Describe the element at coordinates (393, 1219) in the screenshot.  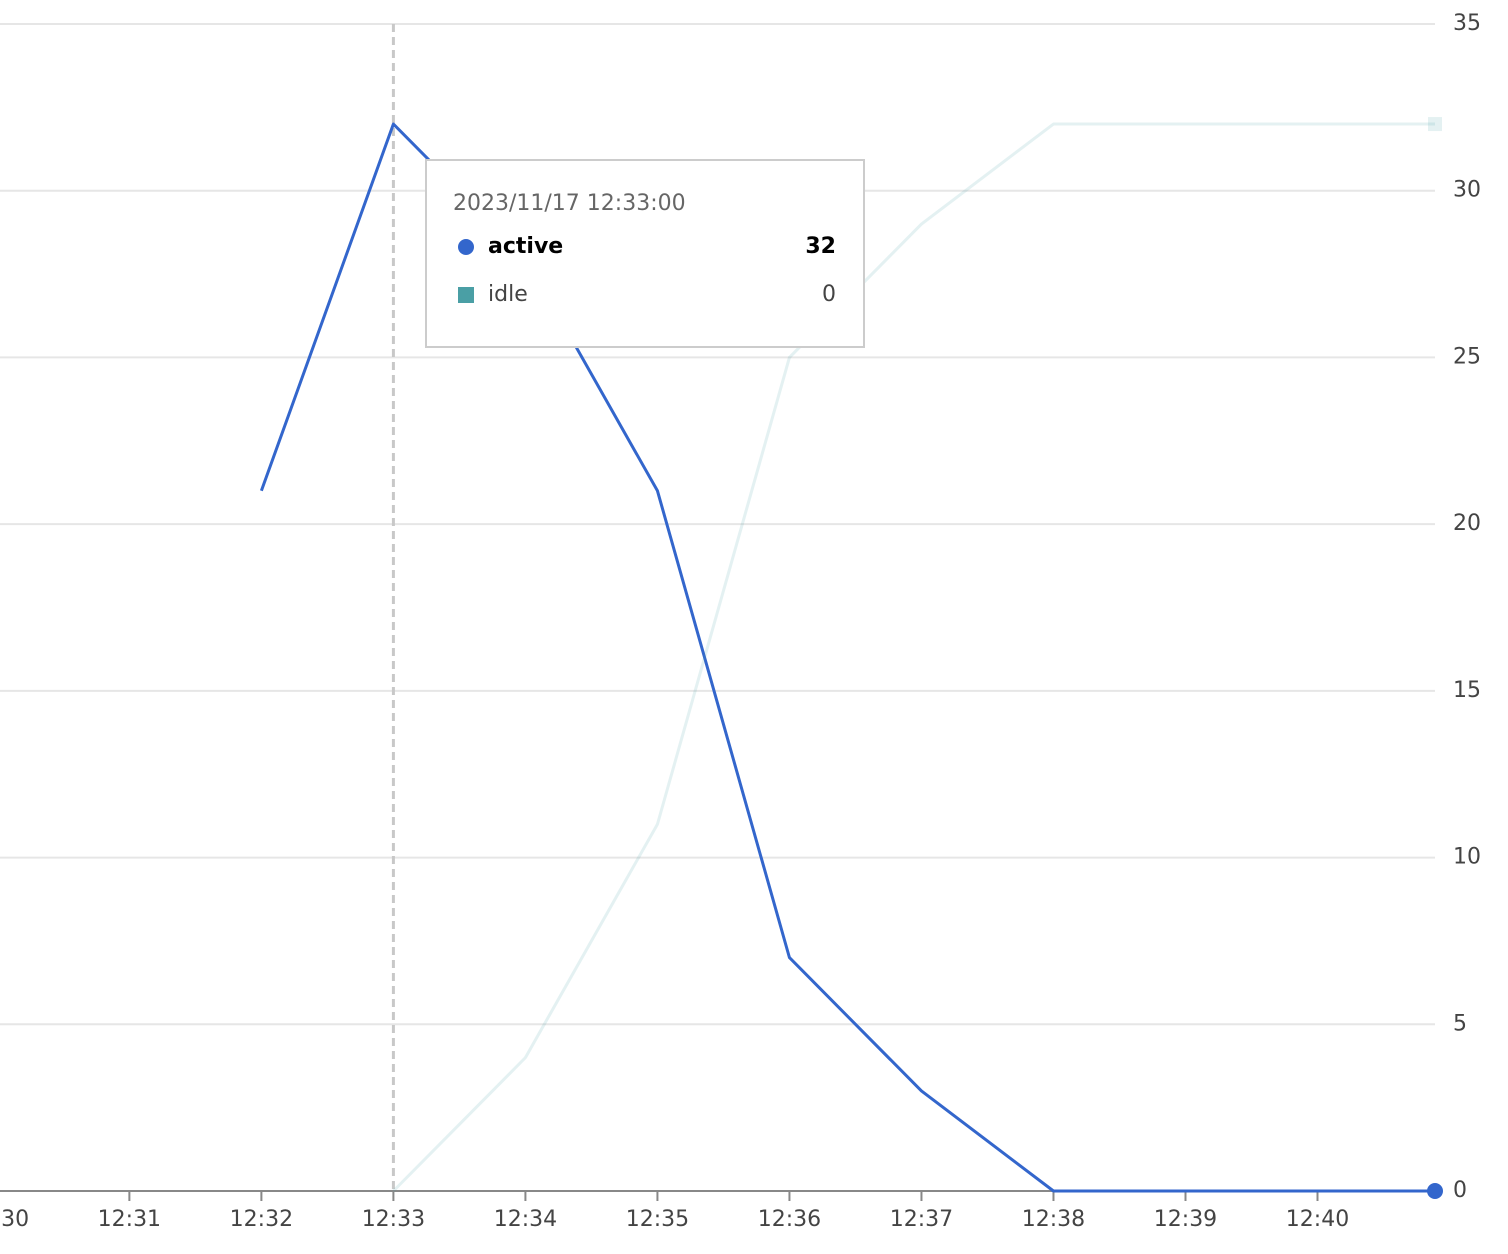
I see `x-tick-label: 12:33` at that location.